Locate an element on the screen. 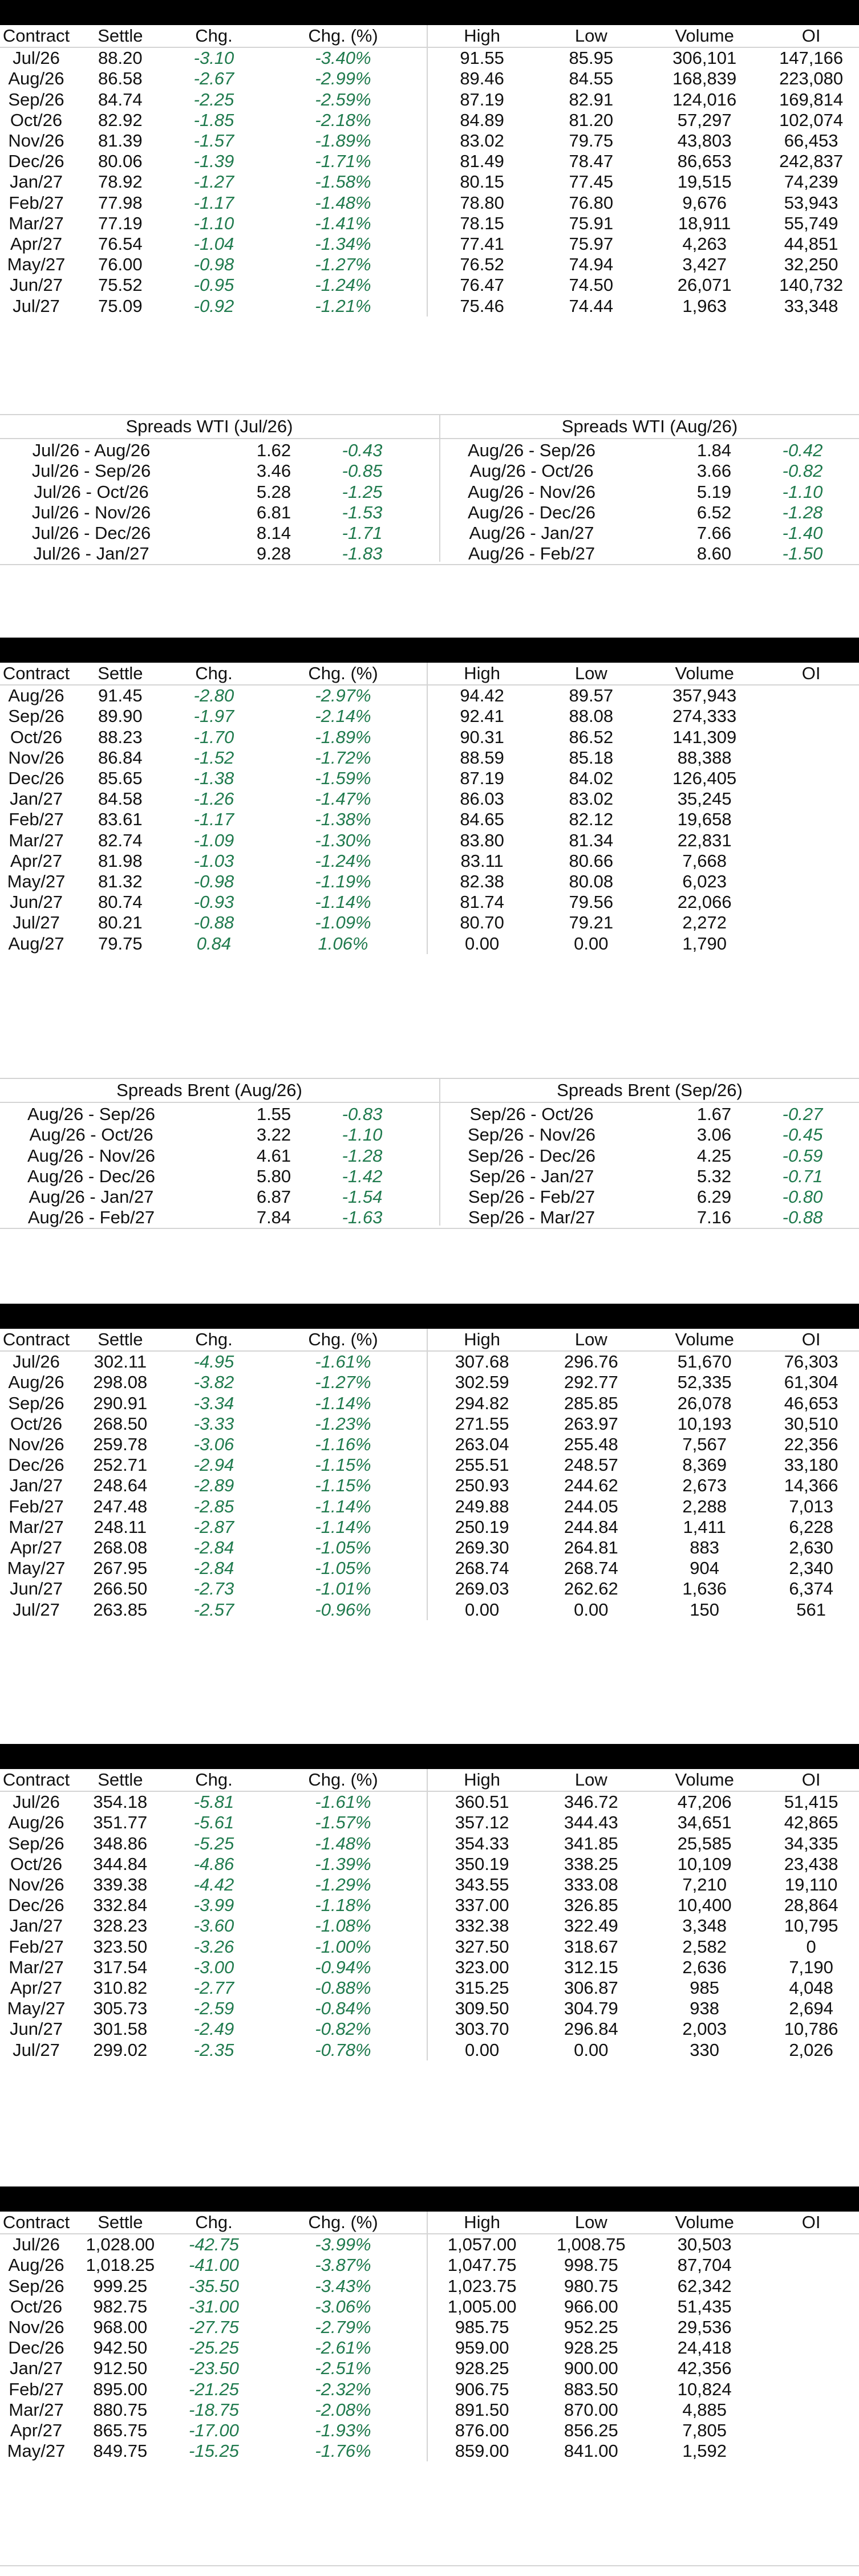 The height and width of the screenshot is (2576, 859). column-header: Chg. is located at coordinates (214, 1340).